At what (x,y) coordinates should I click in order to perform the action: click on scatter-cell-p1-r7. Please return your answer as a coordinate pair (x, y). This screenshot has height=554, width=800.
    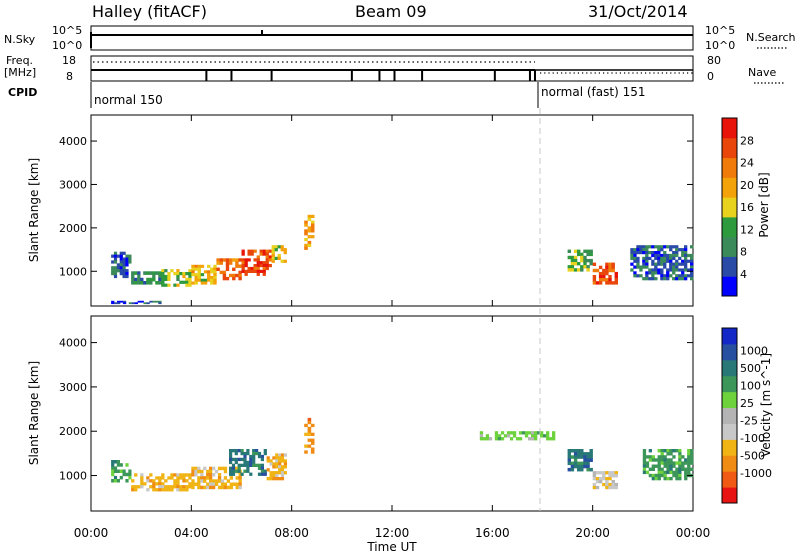
    Looking at the image, I should click on (569, 460).